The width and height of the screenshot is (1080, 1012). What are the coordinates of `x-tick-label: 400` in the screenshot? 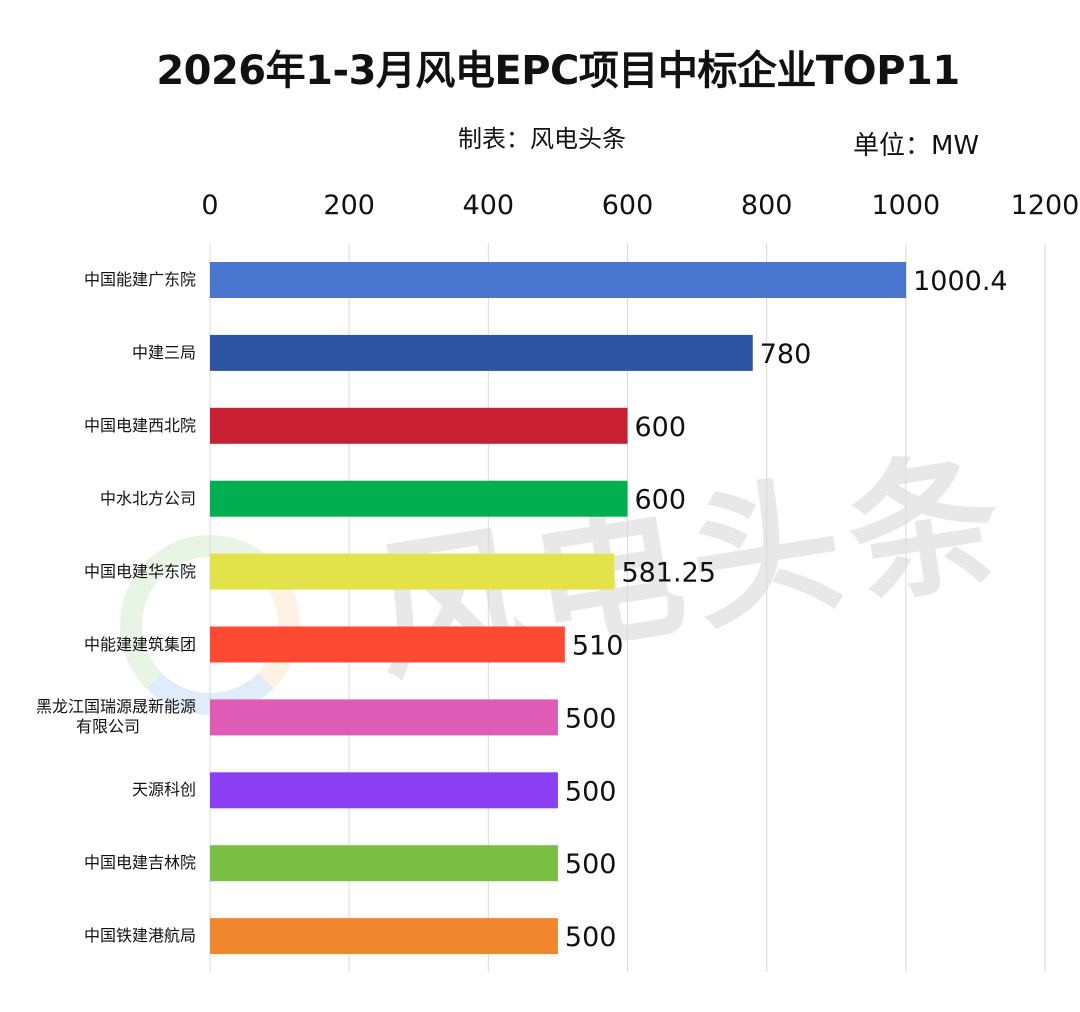 It's located at (489, 205).